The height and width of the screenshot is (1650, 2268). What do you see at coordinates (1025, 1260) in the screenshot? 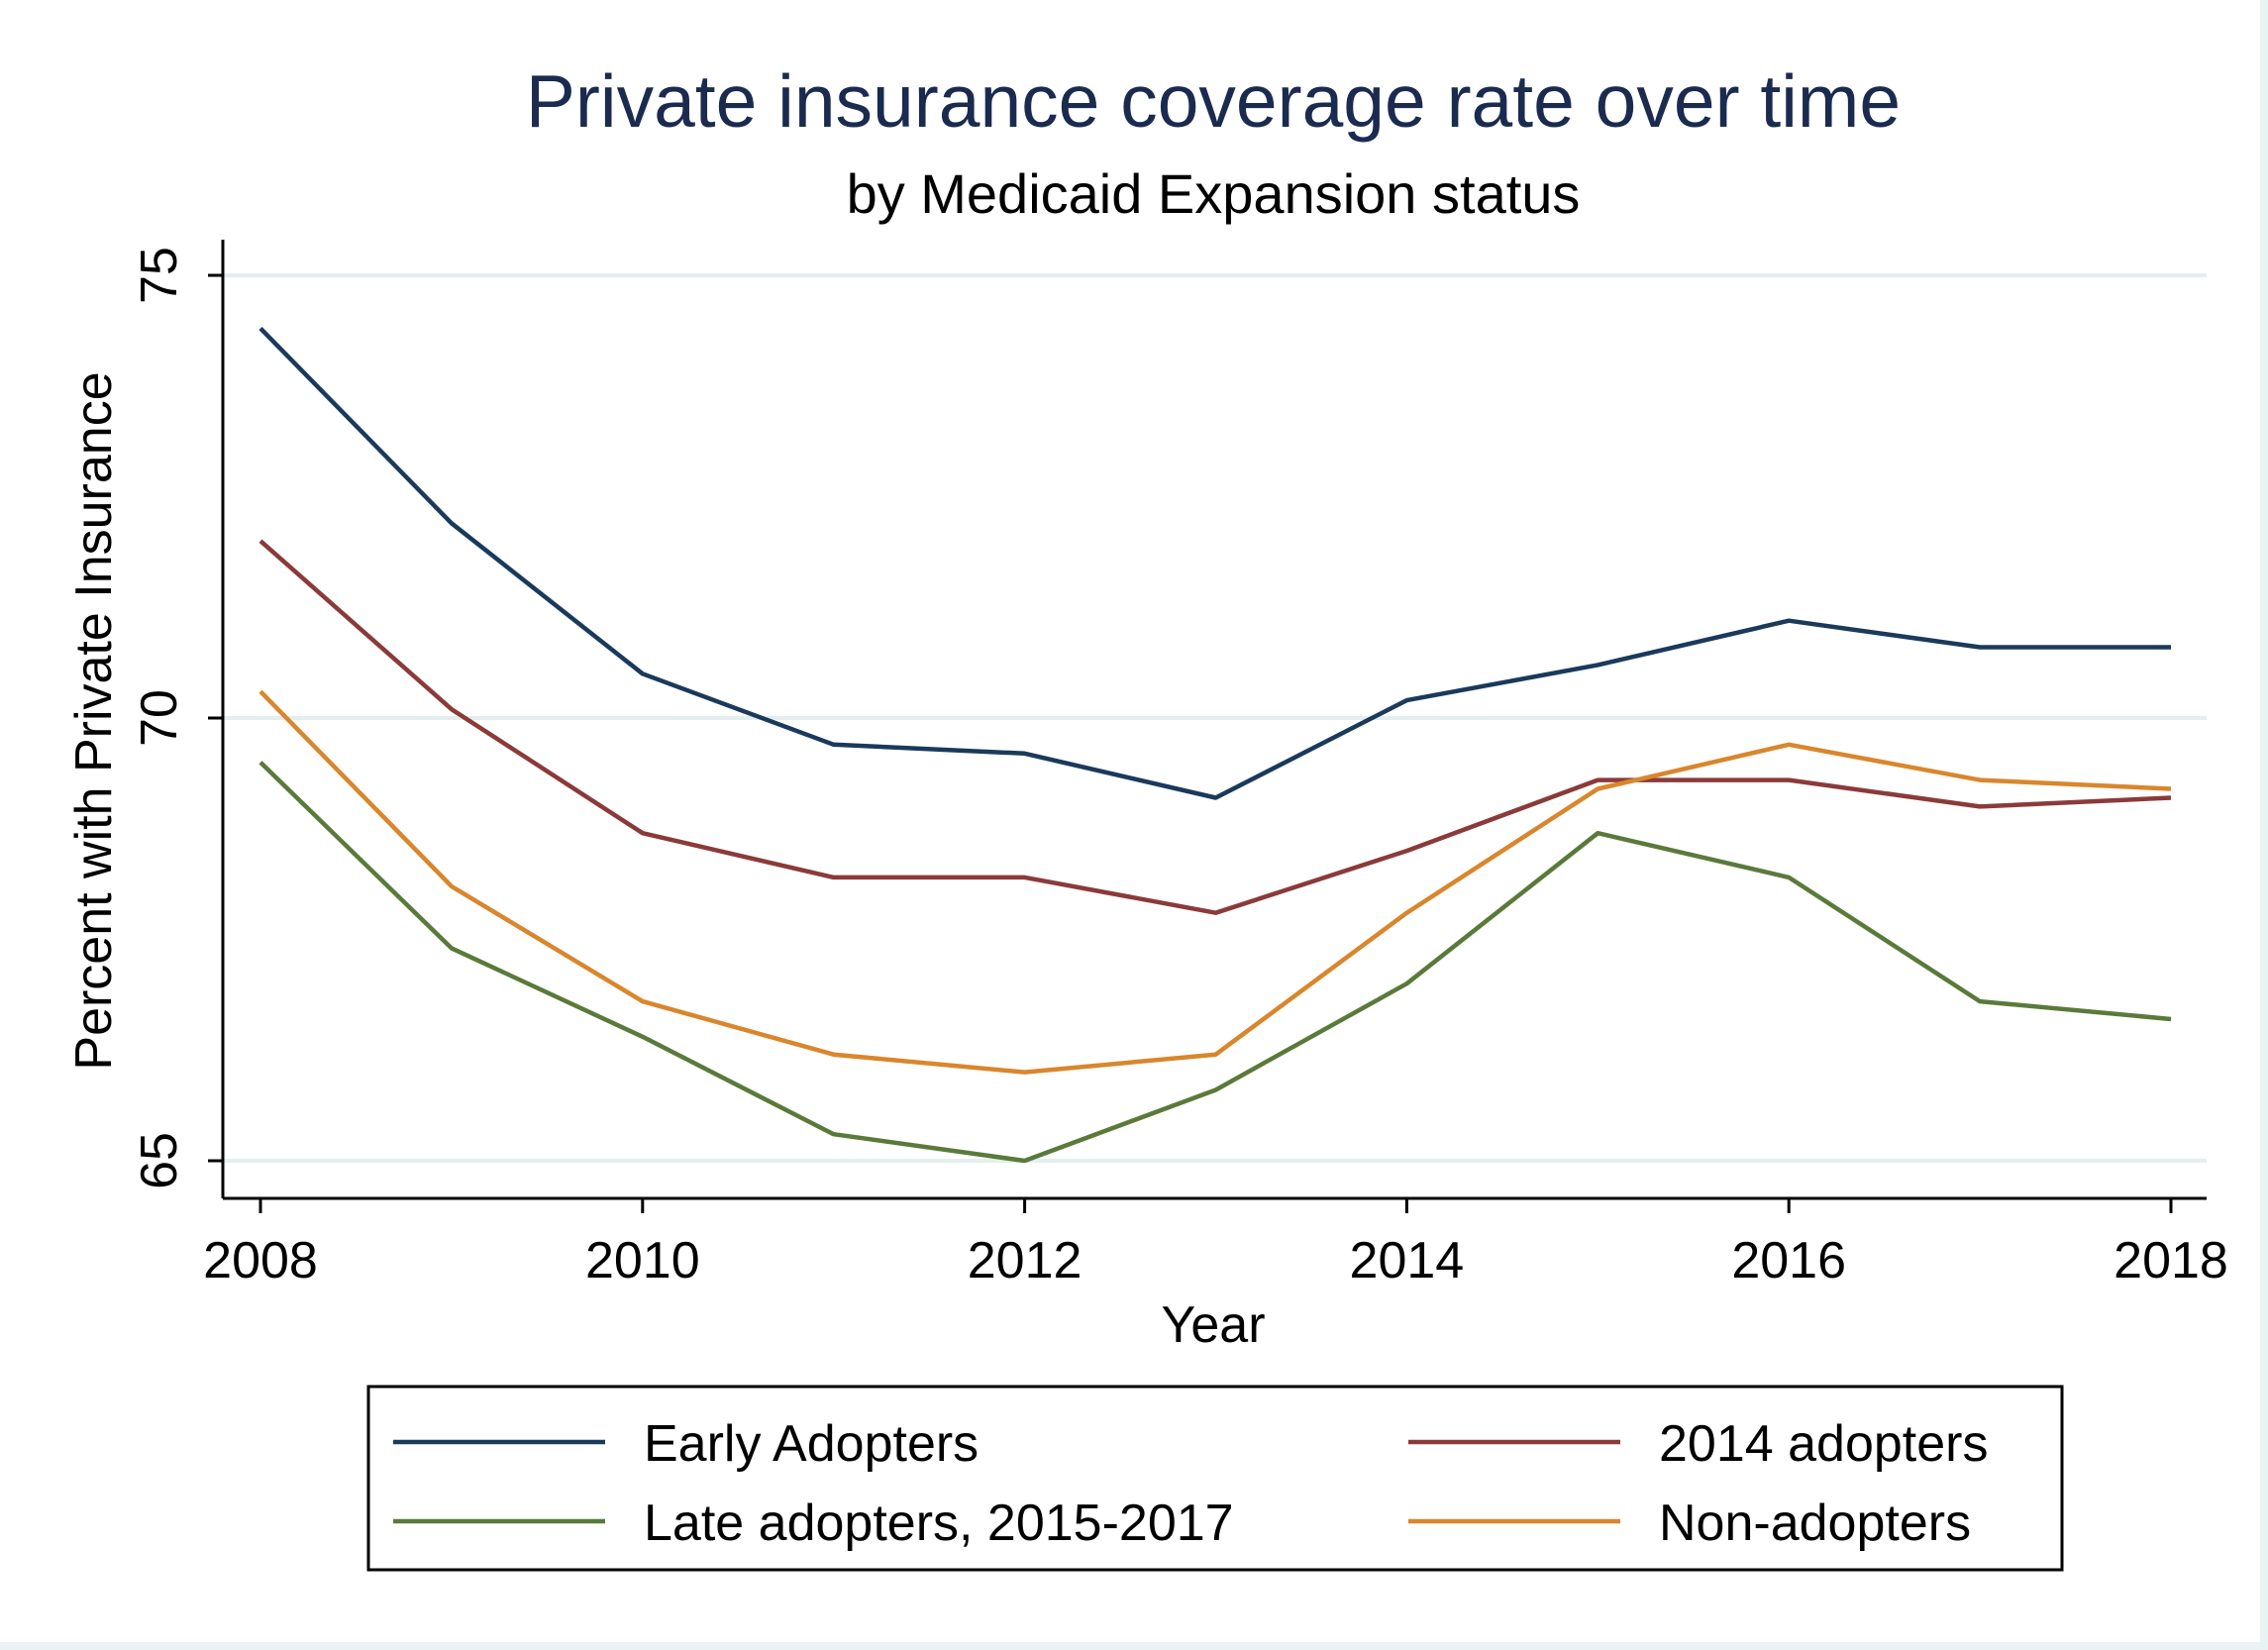
I see `x-tick-label-2012: 2012` at bounding box center [1025, 1260].